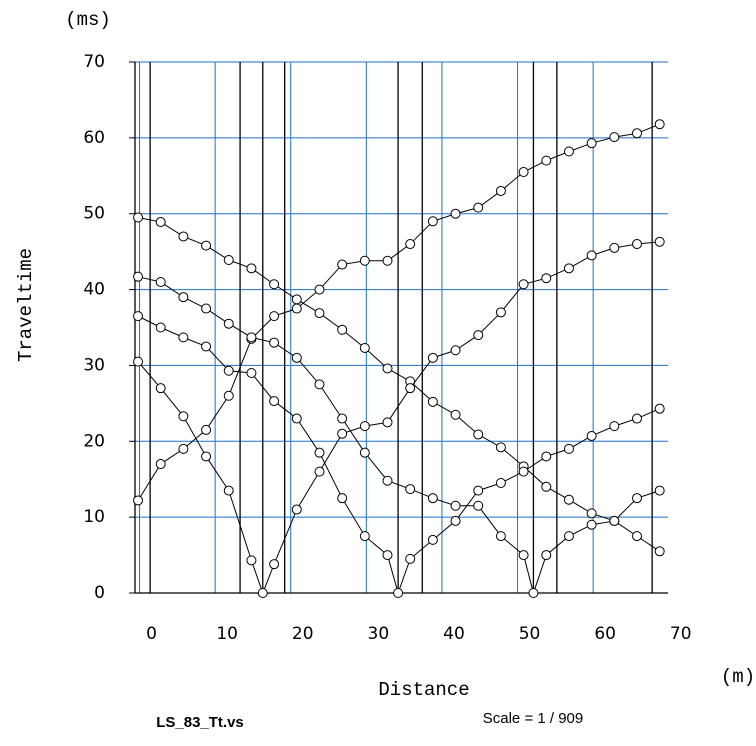 The width and height of the screenshot is (756, 746). I want to click on x-tick-label: 40, so click(454, 634).